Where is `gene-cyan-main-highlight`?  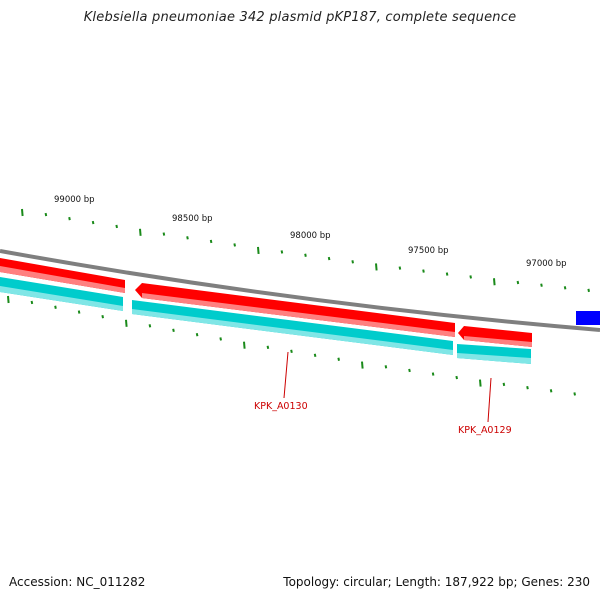 gene-cyan-main-highlight is located at coordinates (292, 332).